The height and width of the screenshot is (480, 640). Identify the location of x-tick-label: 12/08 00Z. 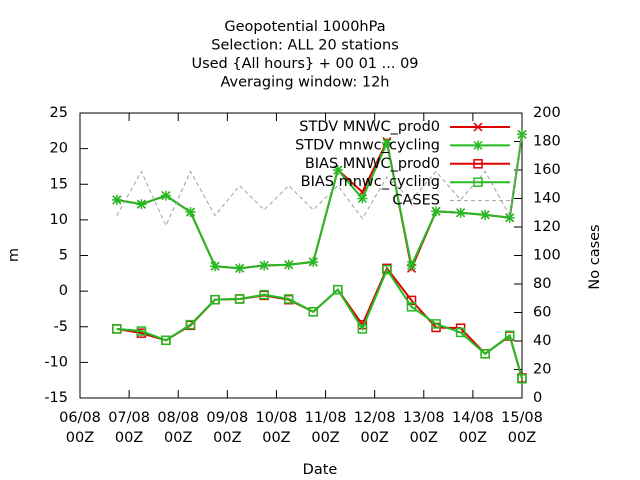
(375, 428).